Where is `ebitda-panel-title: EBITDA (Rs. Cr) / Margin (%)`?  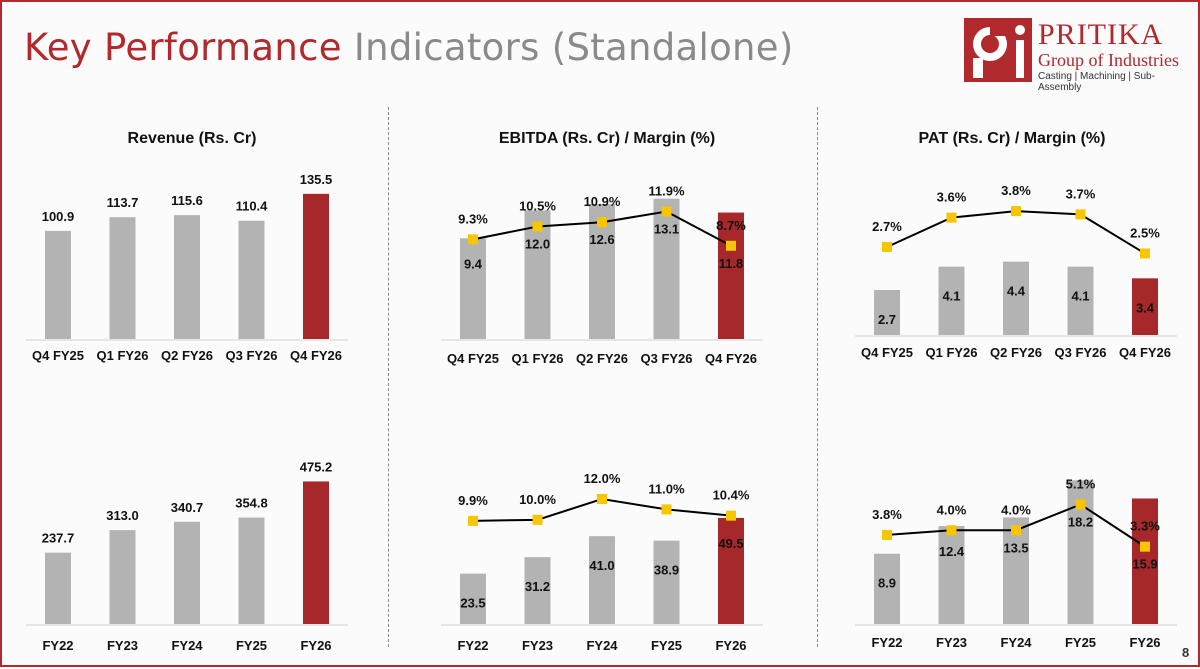
ebitda-panel-title: EBITDA (Rs. Cr) / Margin (%) is located at coordinates (607, 138).